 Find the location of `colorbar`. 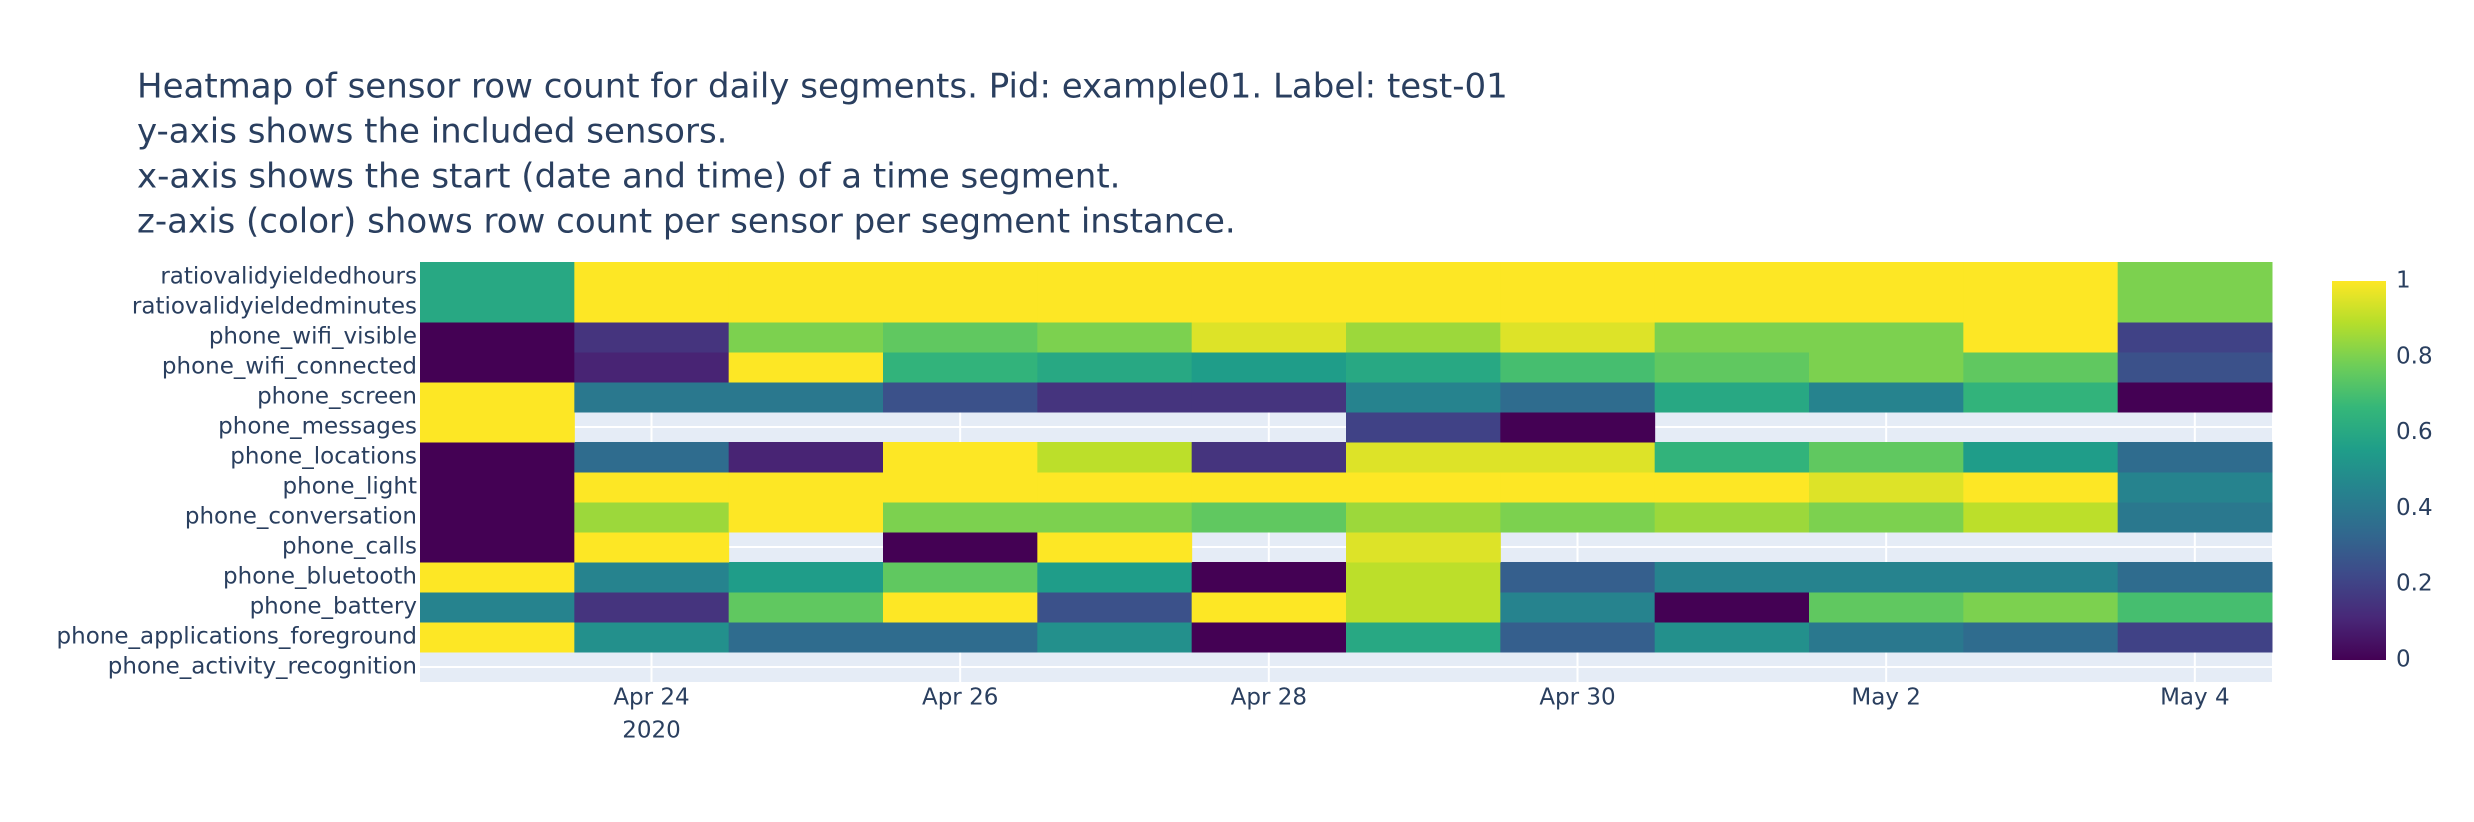

colorbar is located at coordinates (2359, 470).